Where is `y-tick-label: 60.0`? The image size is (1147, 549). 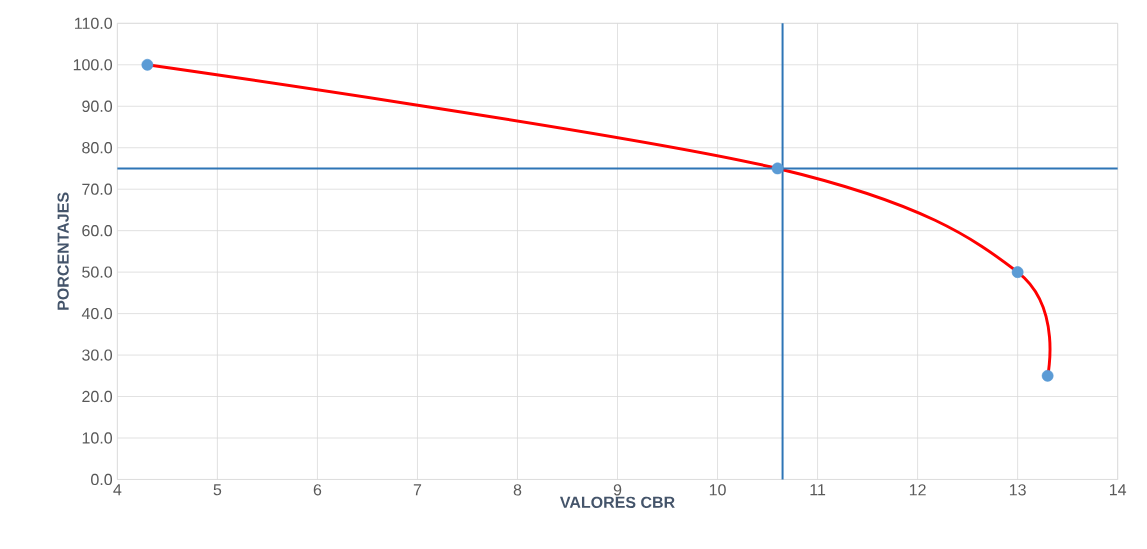 y-tick-label: 60.0 is located at coordinates (97, 230).